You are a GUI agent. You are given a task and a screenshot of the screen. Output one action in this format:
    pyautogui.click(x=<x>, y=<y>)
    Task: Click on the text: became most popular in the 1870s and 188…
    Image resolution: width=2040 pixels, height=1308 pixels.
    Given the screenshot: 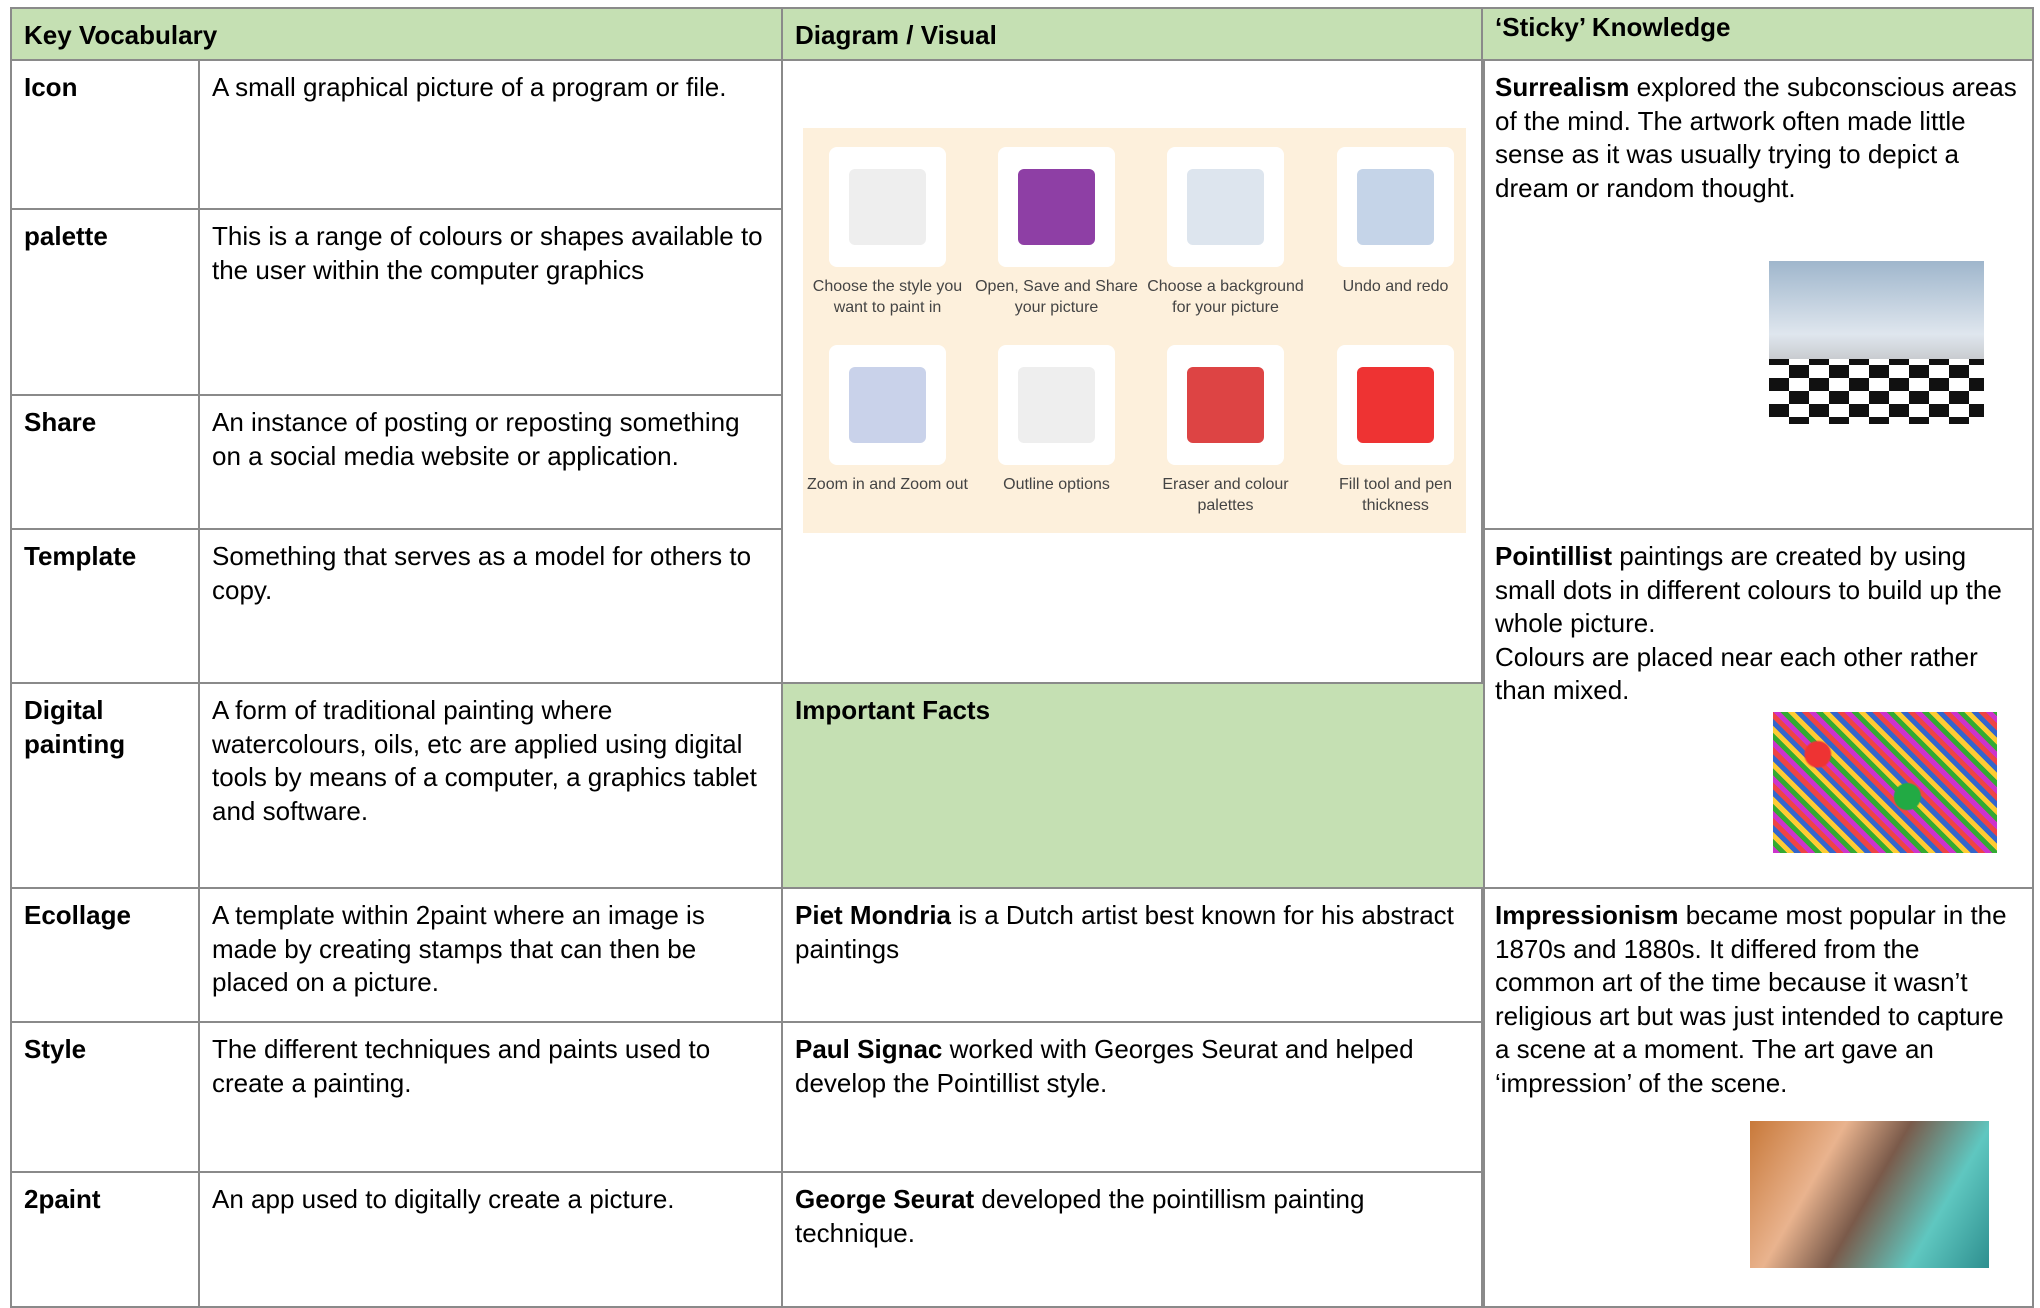 What is the action you would take?
    pyautogui.click(x=1751, y=999)
    